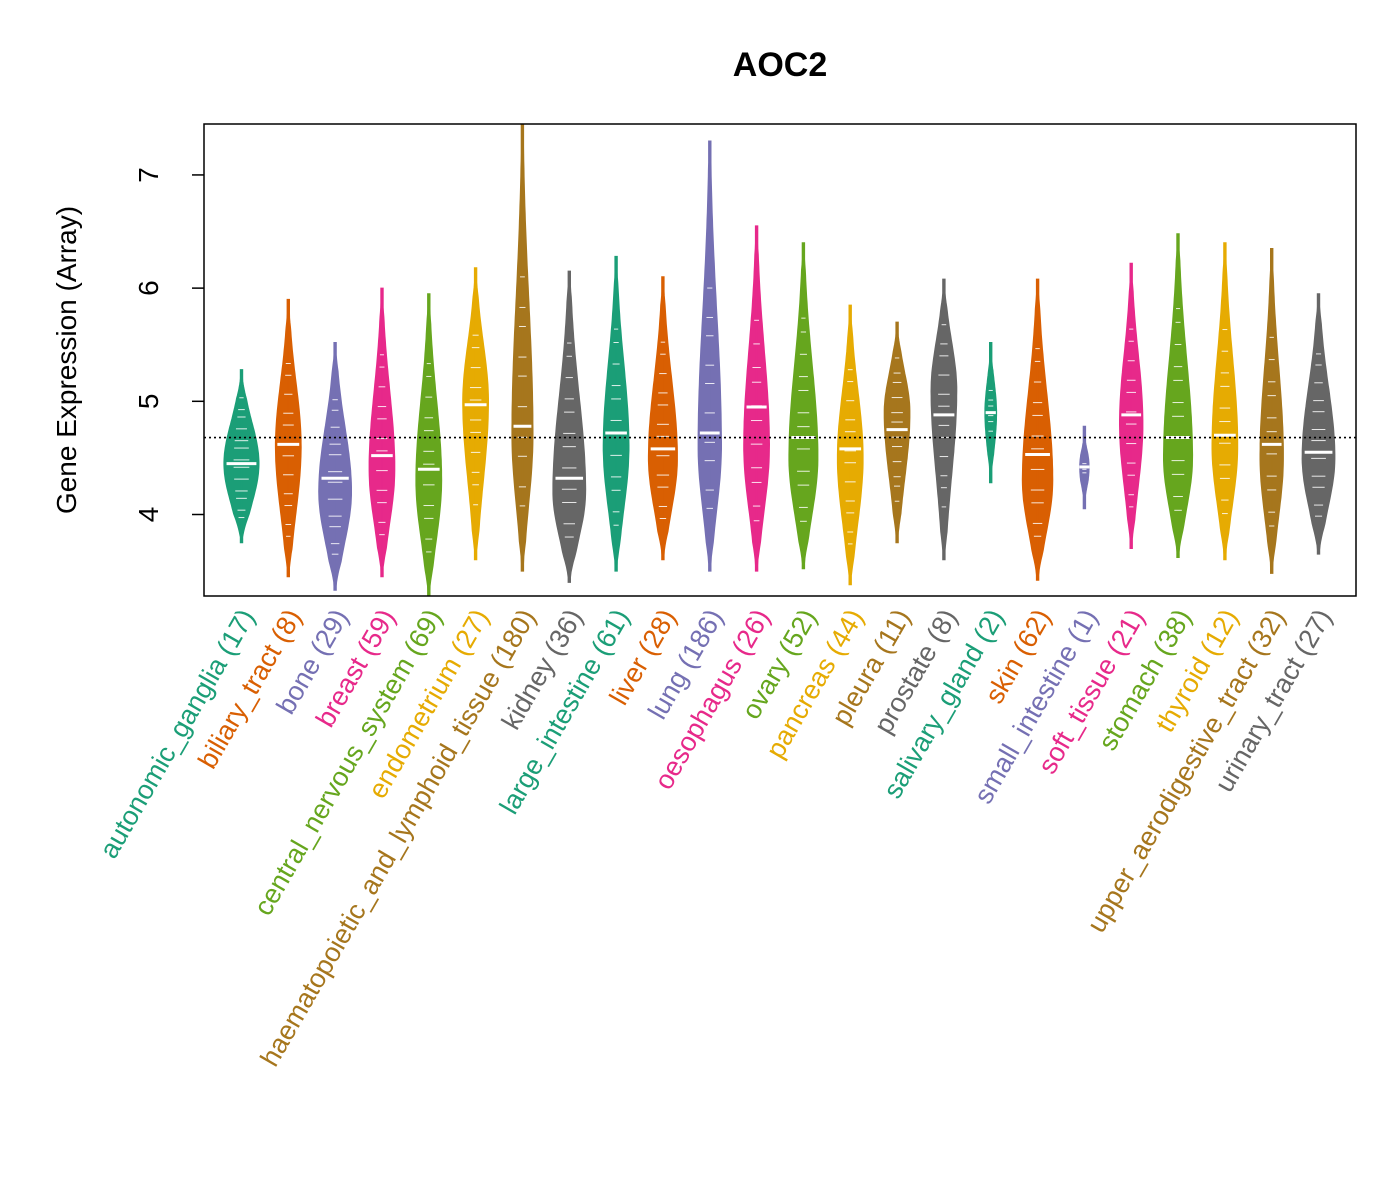 The image size is (1400, 1200). Describe the element at coordinates (66, 360) in the screenshot. I see `y-axis-label: Gene Expression (Array)` at that location.